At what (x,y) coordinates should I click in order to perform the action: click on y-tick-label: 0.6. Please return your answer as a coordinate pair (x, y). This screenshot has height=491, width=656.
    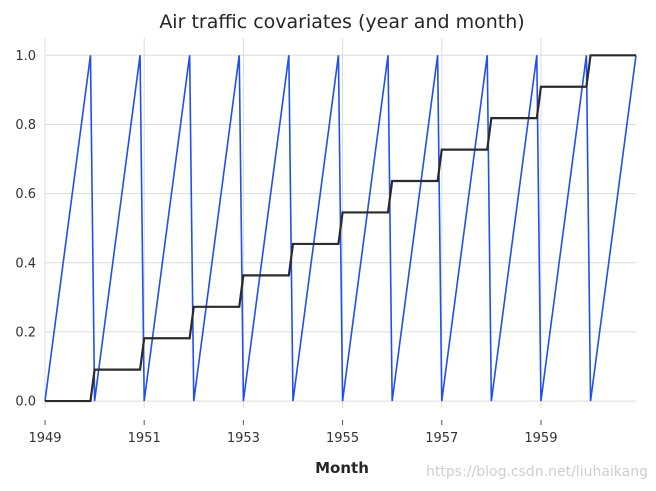
    Looking at the image, I should click on (25, 194).